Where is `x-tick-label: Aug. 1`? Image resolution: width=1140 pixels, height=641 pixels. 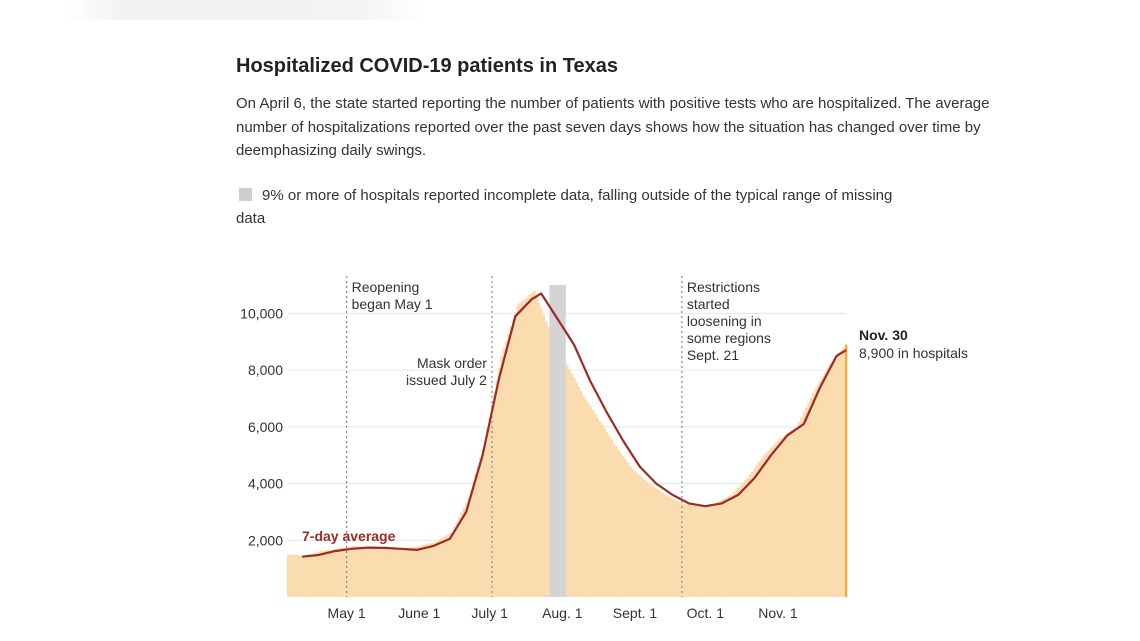
x-tick-label: Aug. 1 is located at coordinates (562, 613).